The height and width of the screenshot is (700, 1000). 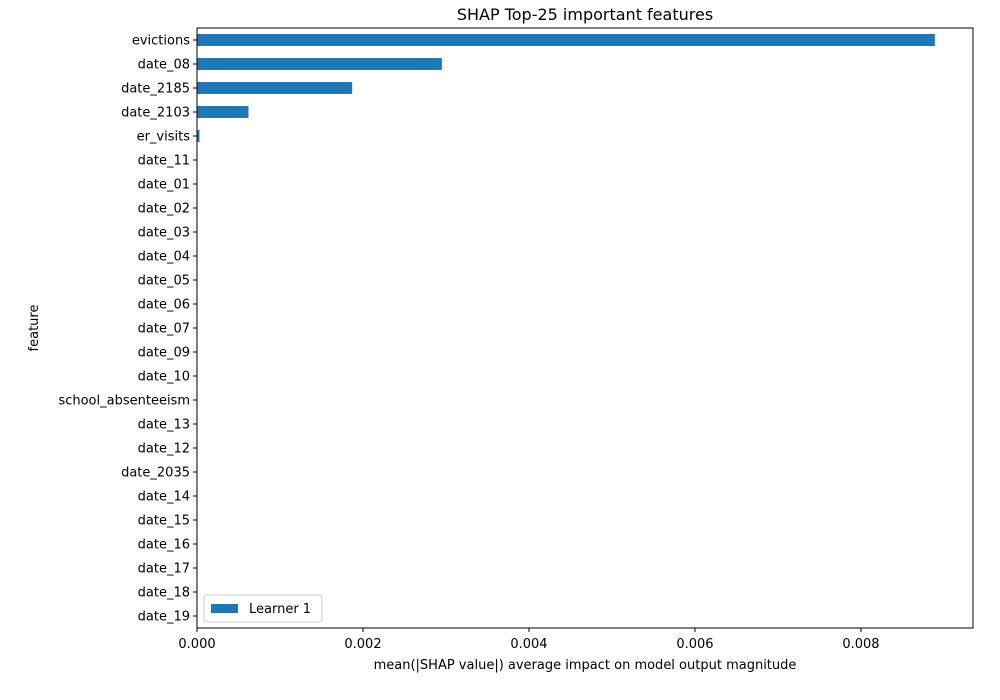 What do you see at coordinates (860, 644) in the screenshot?
I see `x-tick-label: 0.008` at bounding box center [860, 644].